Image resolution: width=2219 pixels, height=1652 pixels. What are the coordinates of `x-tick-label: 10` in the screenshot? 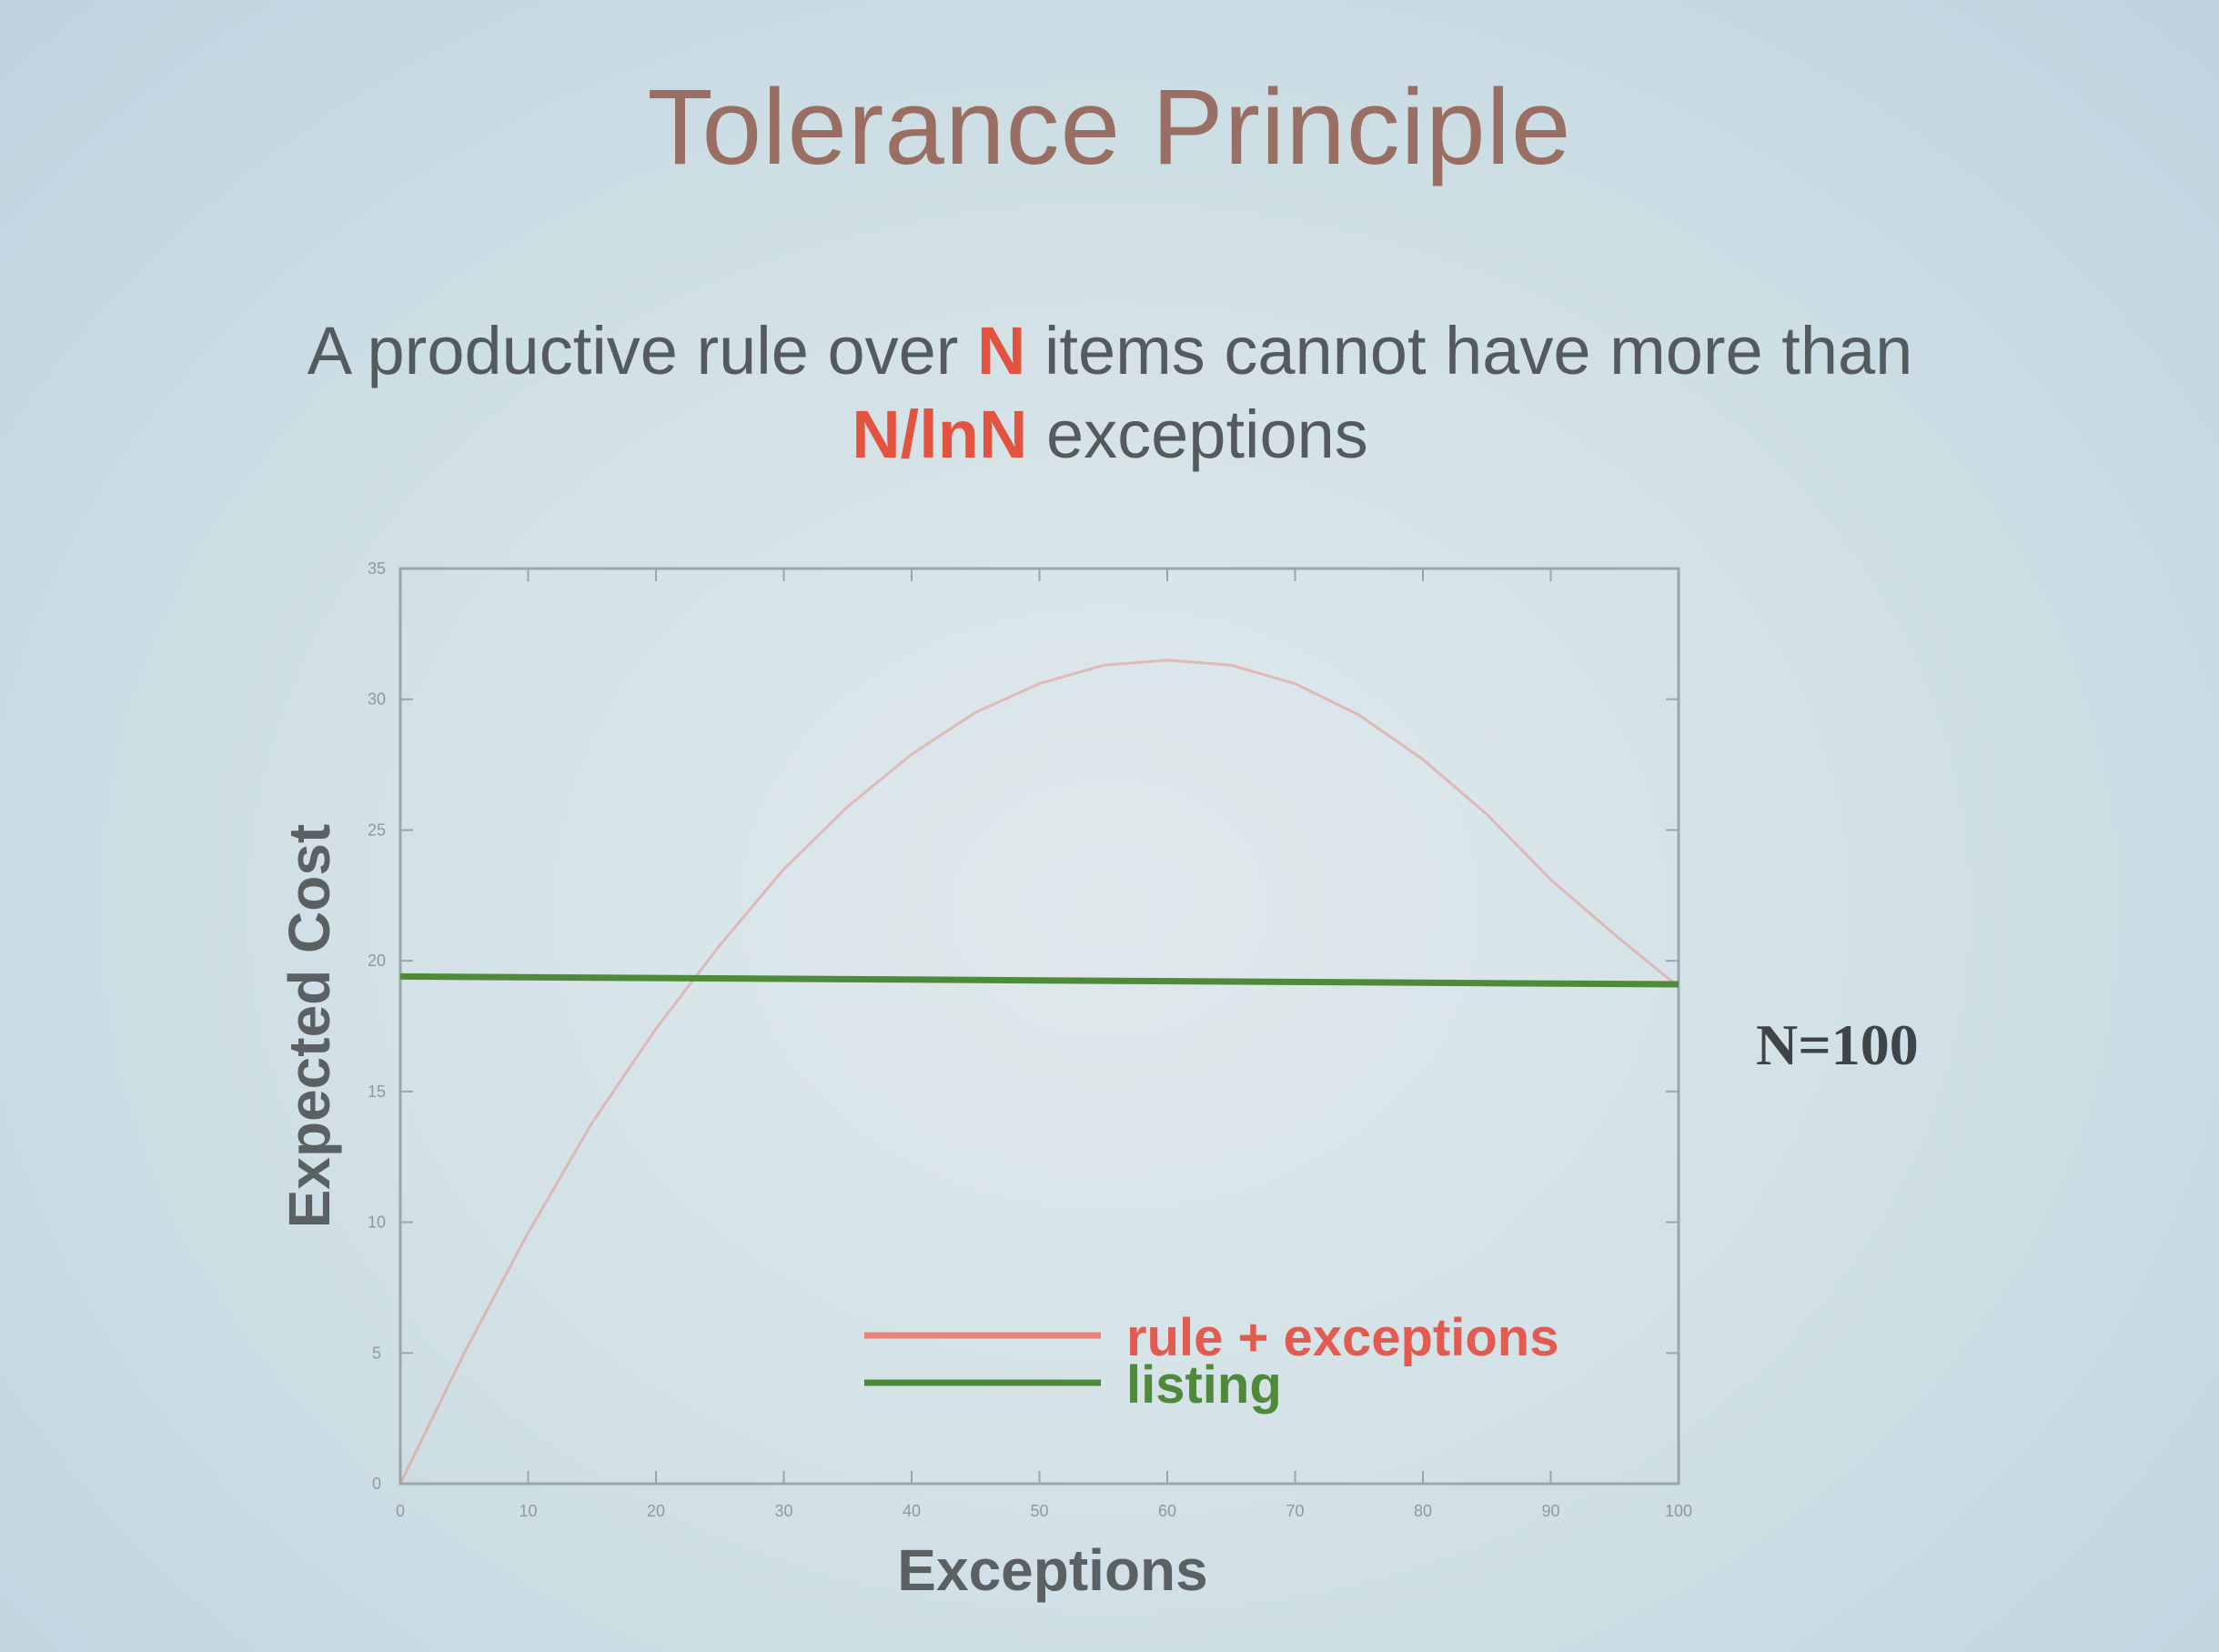 It's located at (528, 1511).